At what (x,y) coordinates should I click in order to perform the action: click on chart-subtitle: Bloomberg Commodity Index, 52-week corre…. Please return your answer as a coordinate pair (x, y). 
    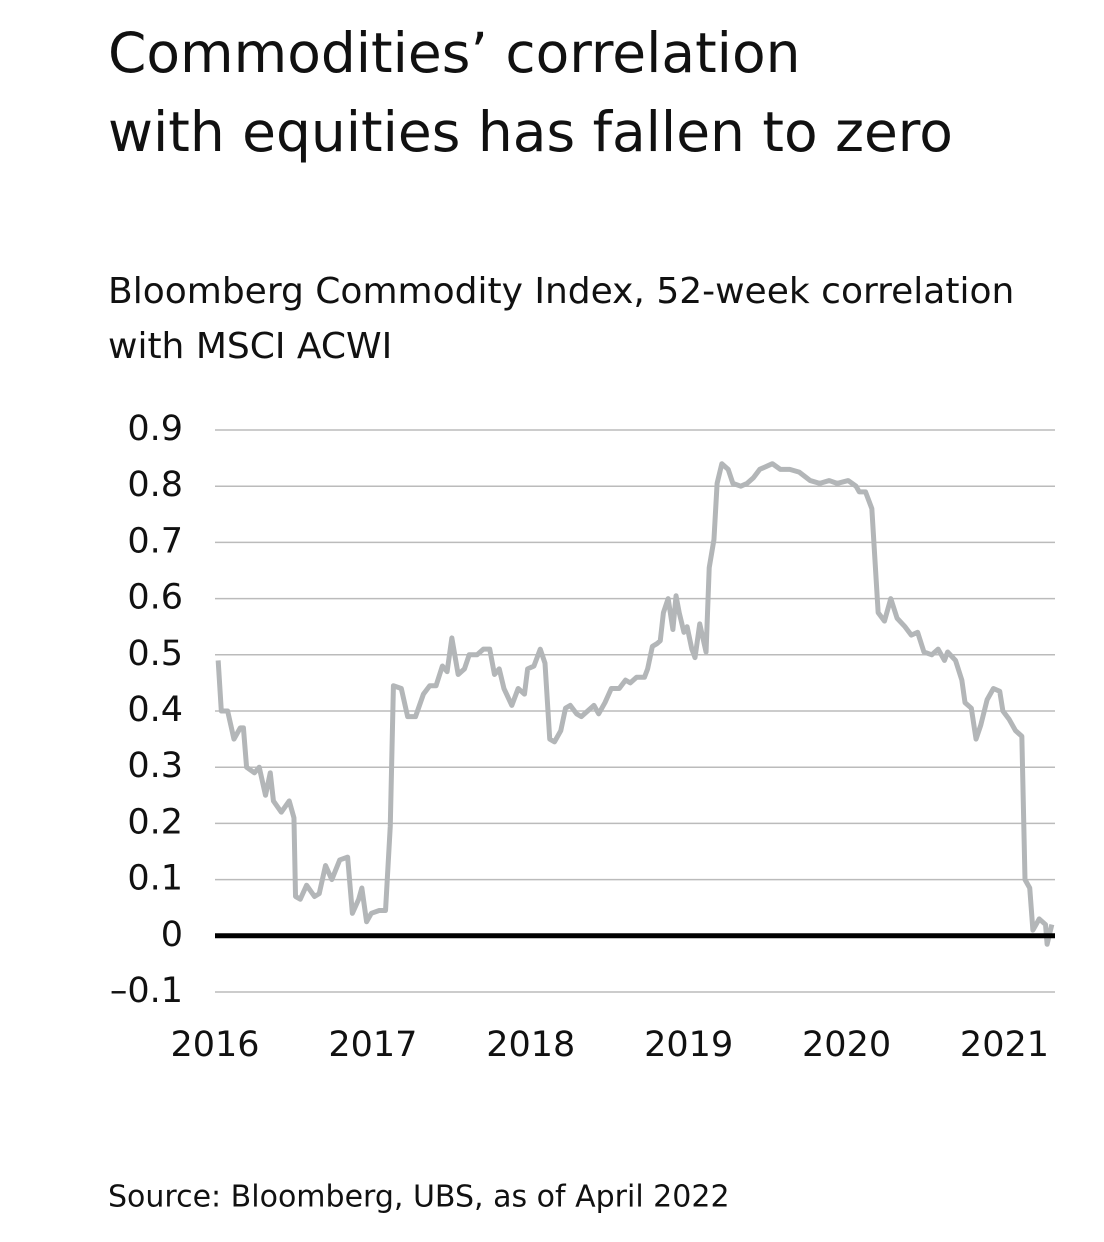
    Looking at the image, I should click on (561, 291).